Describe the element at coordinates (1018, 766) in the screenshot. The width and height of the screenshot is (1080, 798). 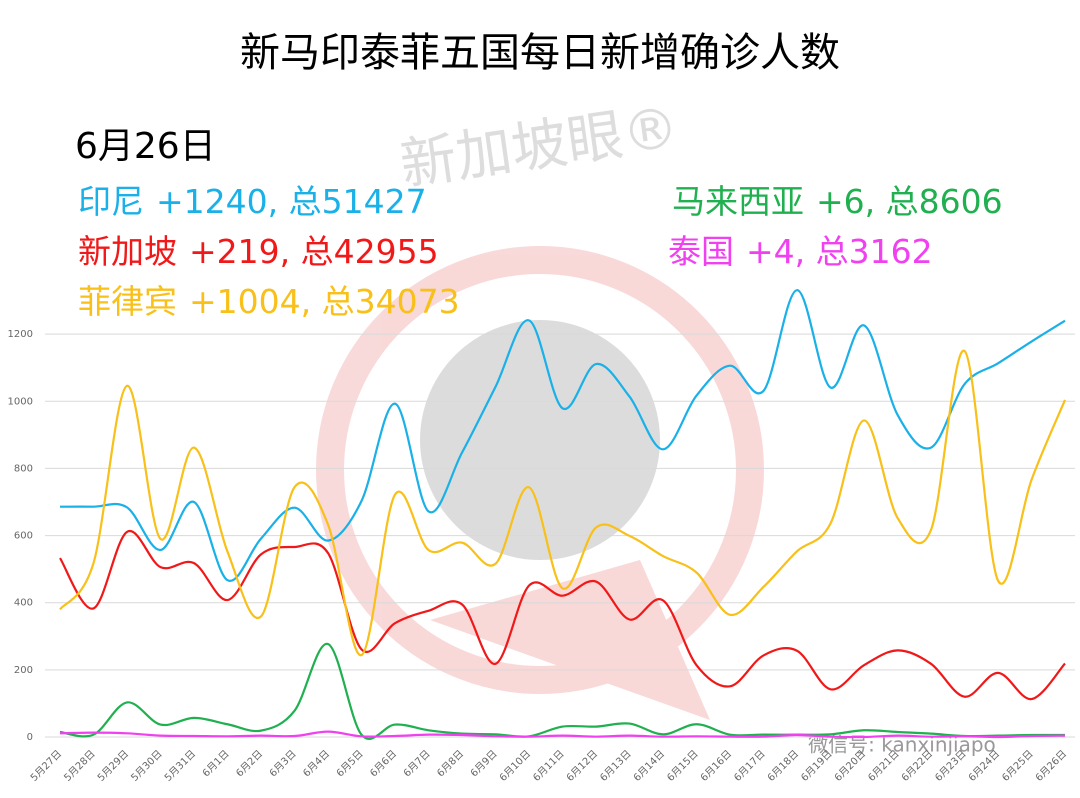
I see `x-tick-label: 6月25日` at that location.